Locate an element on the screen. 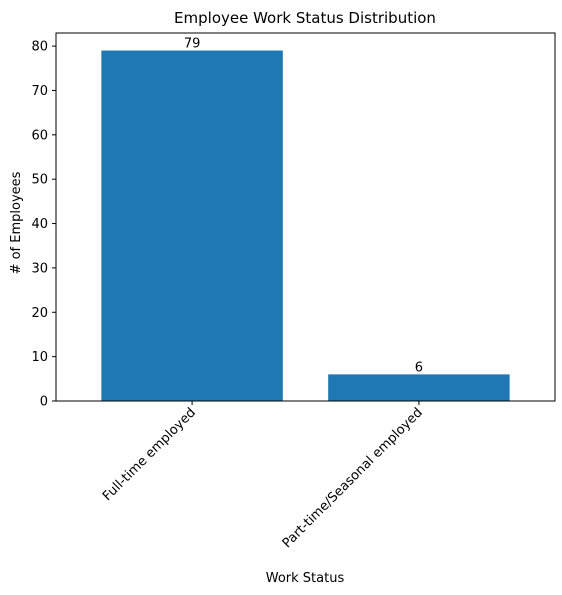 The width and height of the screenshot is (562, 595). y-tick-label-7: 70 is located at coordinates (39, 91).